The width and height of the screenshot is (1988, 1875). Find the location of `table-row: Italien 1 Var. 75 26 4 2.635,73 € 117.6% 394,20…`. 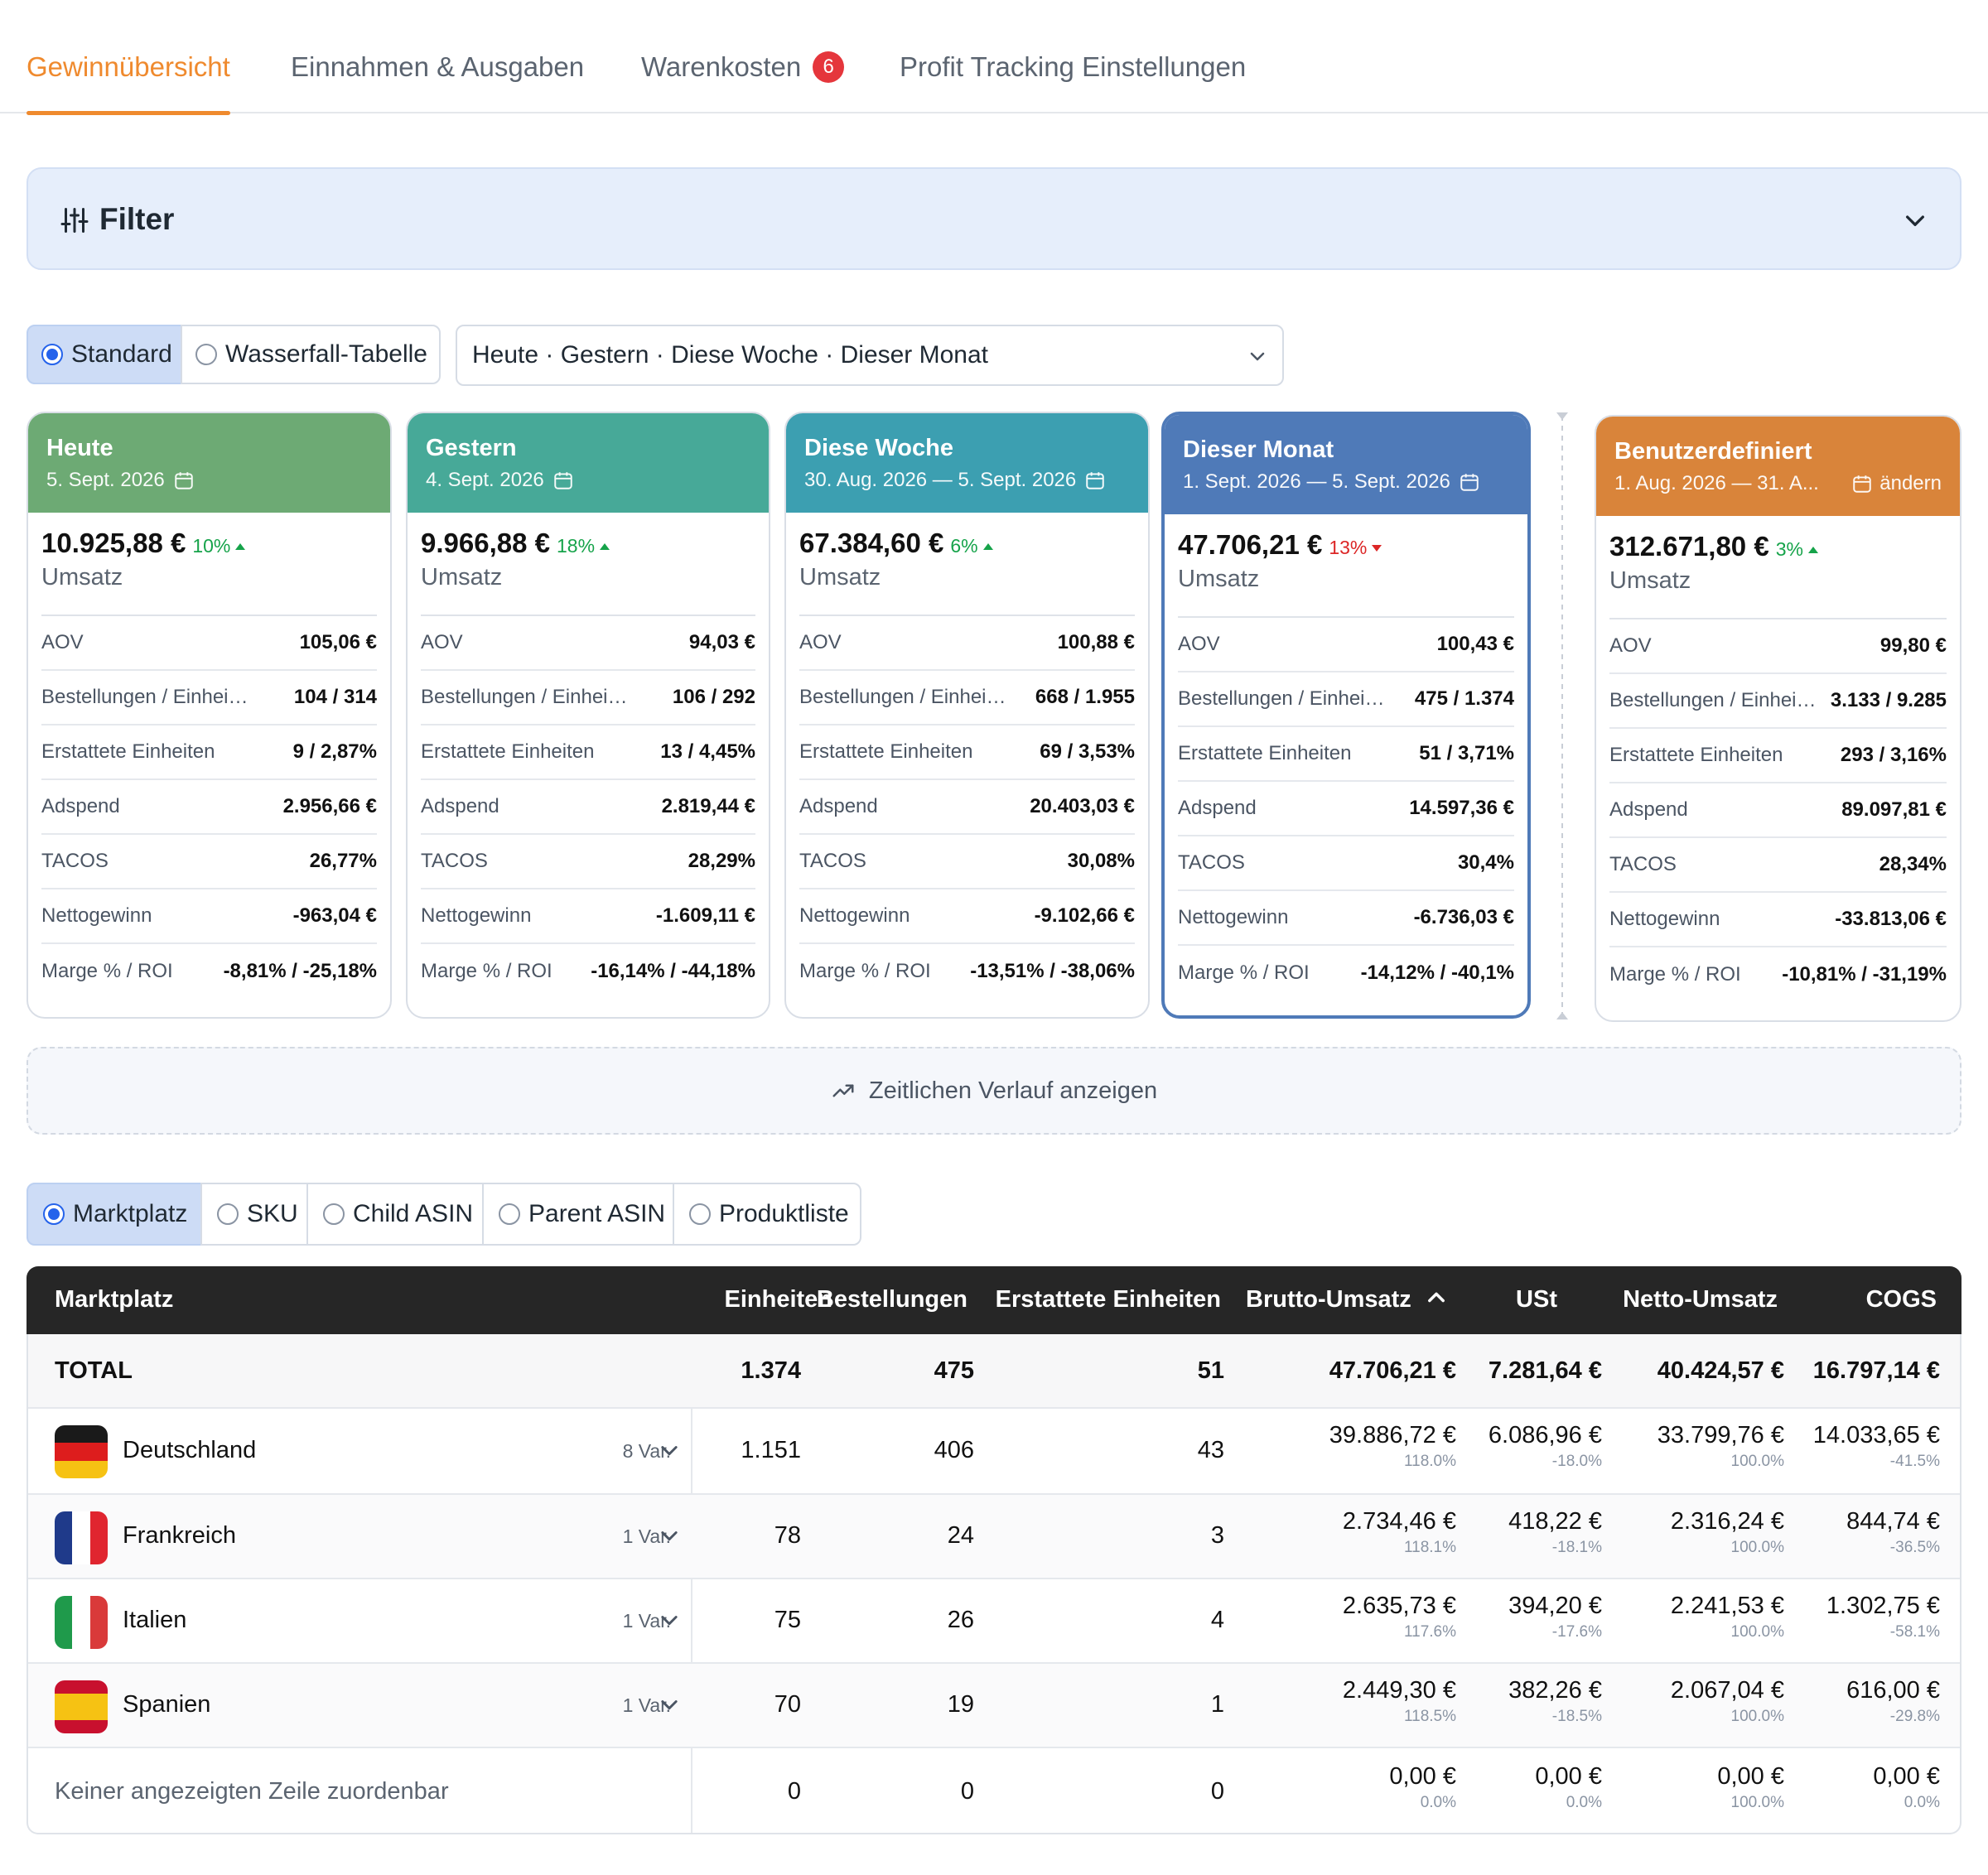

table-row: Italien 1 Var. 75 26 4 2.635,73 € 117.6% 394,20… is located at coordinates (994, 1621).